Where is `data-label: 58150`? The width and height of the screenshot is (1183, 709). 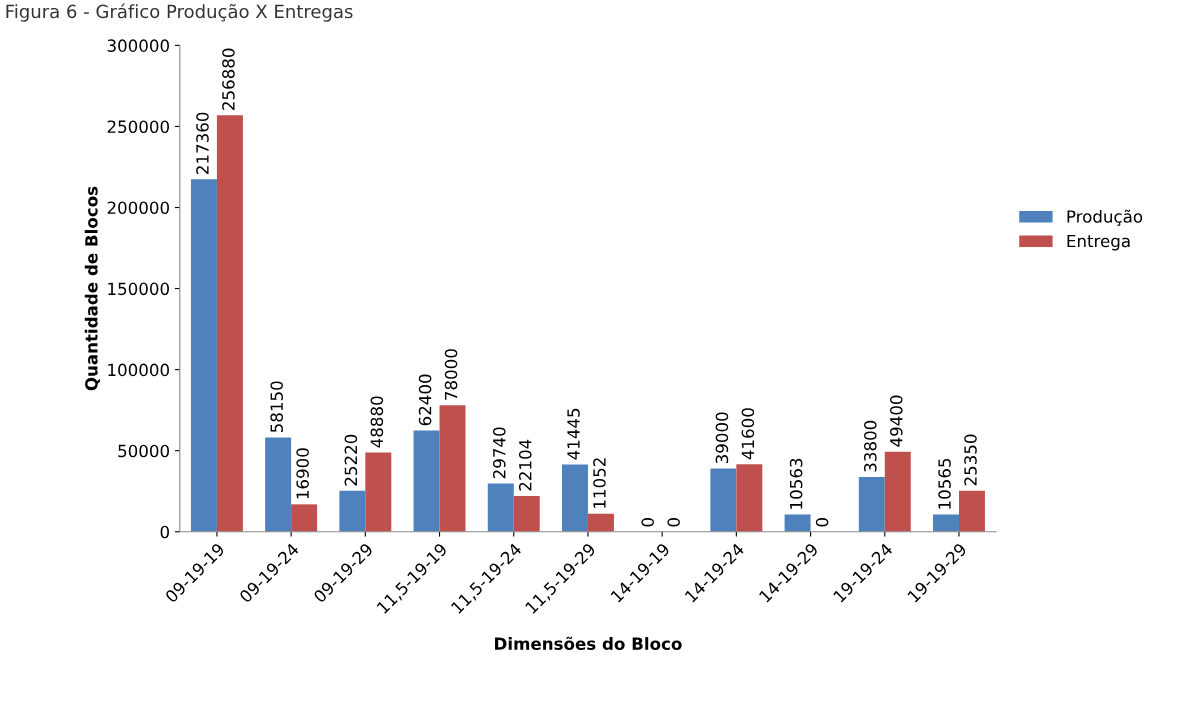
data-label: 58150 is located at coordinates (276, 407).